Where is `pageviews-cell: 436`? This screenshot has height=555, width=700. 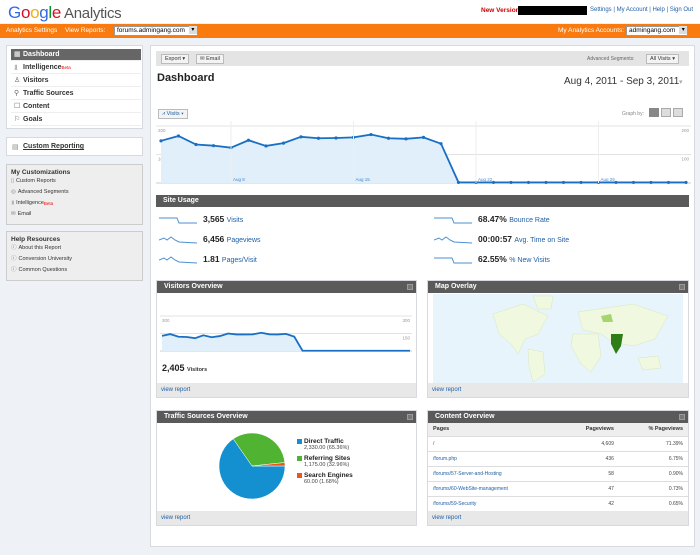 pageviews-cell: 436 is located at coordinates (589, 459).